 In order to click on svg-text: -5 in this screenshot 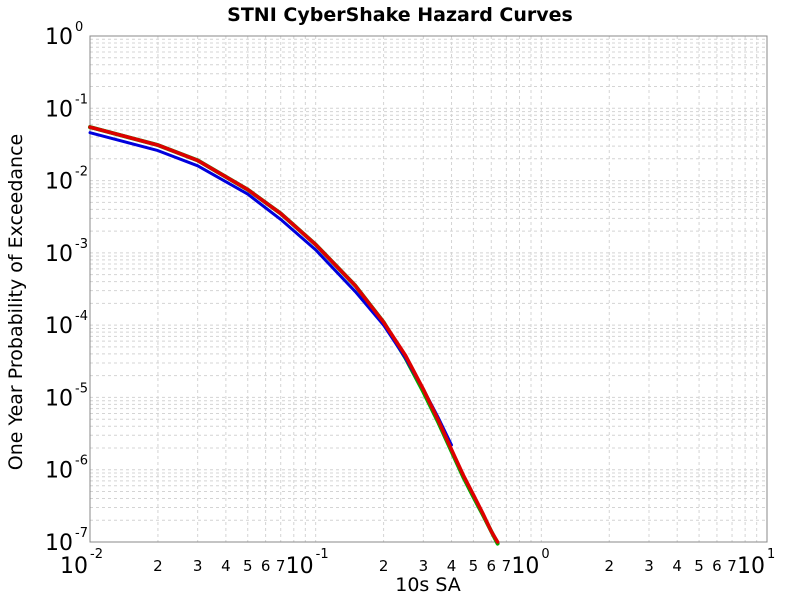, I will do `click(81, 388)`.